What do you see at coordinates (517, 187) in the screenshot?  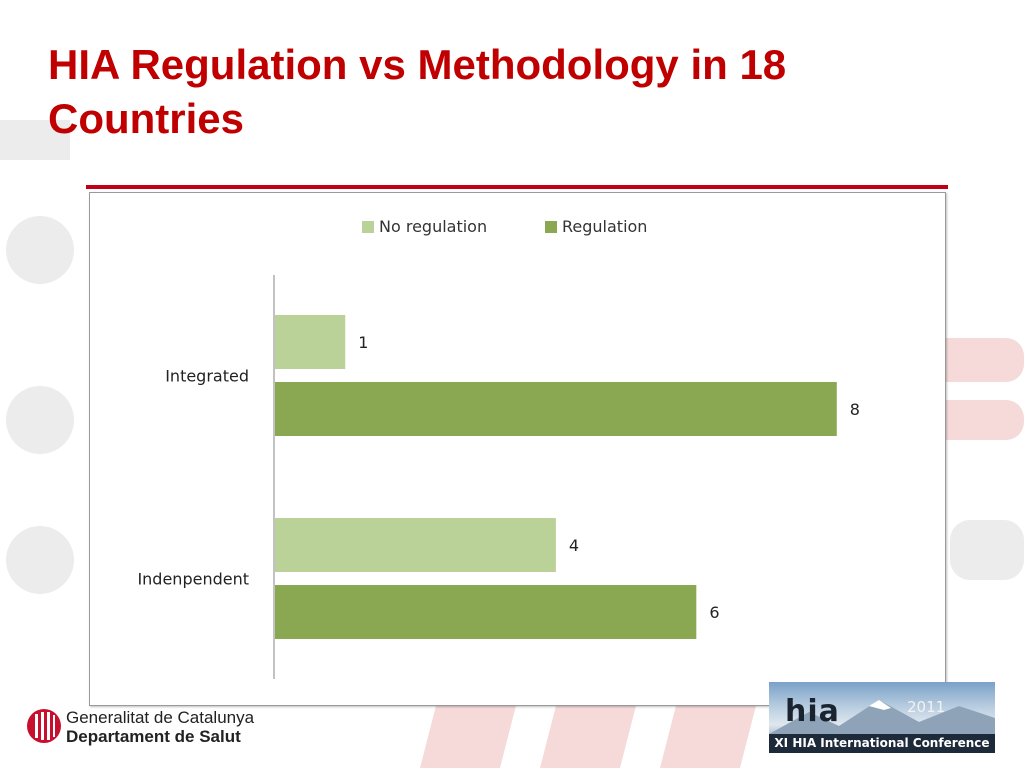 I see `title-underline` at bounding box center [517, 187].